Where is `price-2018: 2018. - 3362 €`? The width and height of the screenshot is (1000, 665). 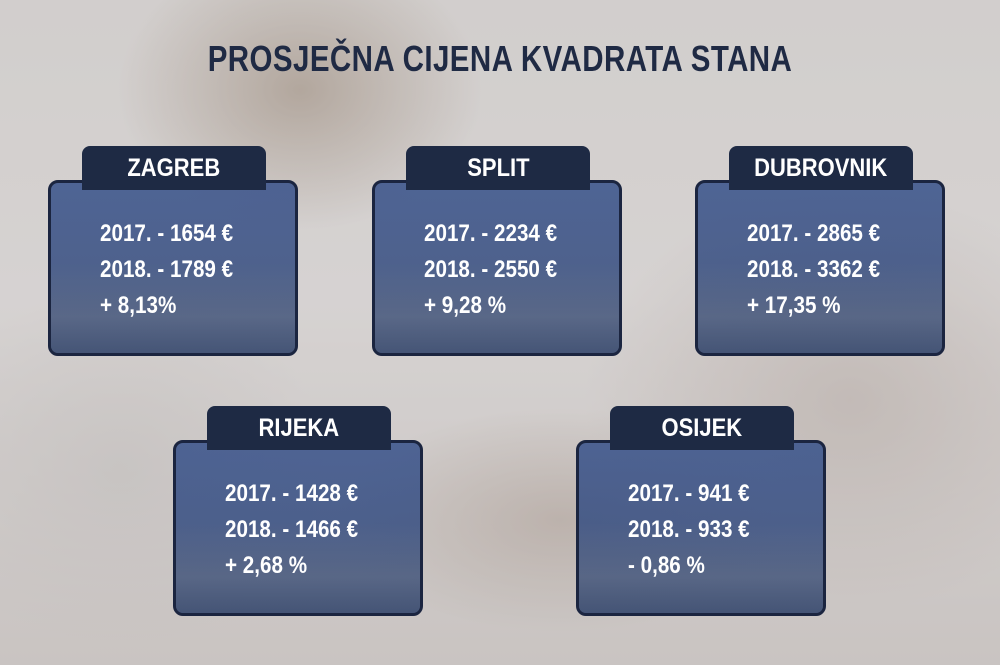 price-2018: 2018. - 3362 € is located at coordinates (814, 269).